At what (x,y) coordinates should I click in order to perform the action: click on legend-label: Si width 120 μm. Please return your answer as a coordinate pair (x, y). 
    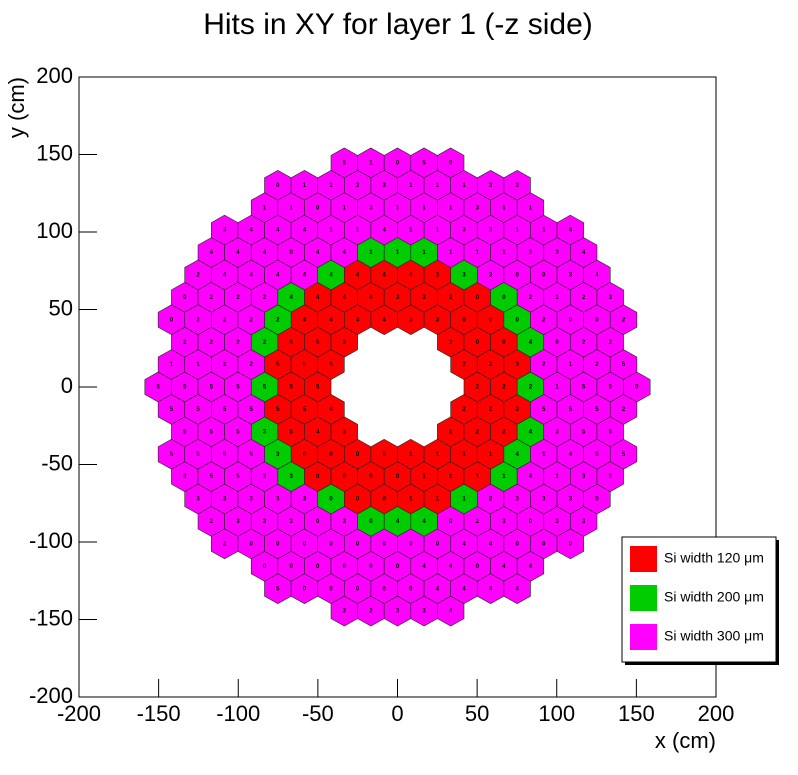
    Looking at the image, I should click on (714, 558).